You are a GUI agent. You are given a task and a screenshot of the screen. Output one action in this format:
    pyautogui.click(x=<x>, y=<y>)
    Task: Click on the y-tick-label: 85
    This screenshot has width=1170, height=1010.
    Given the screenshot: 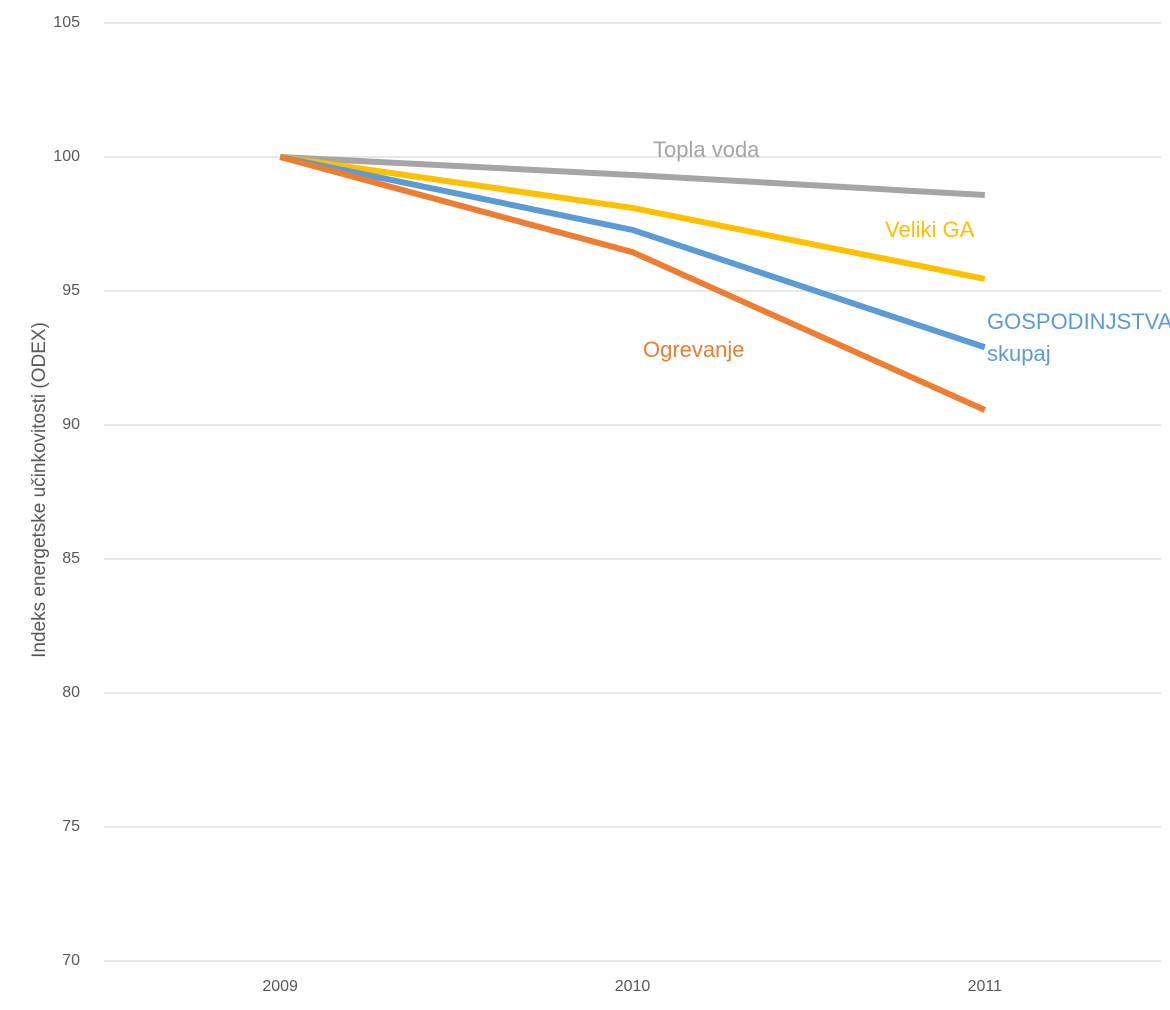 What is the action you would take?
    pyautogui.click(x=71, y=558)
    